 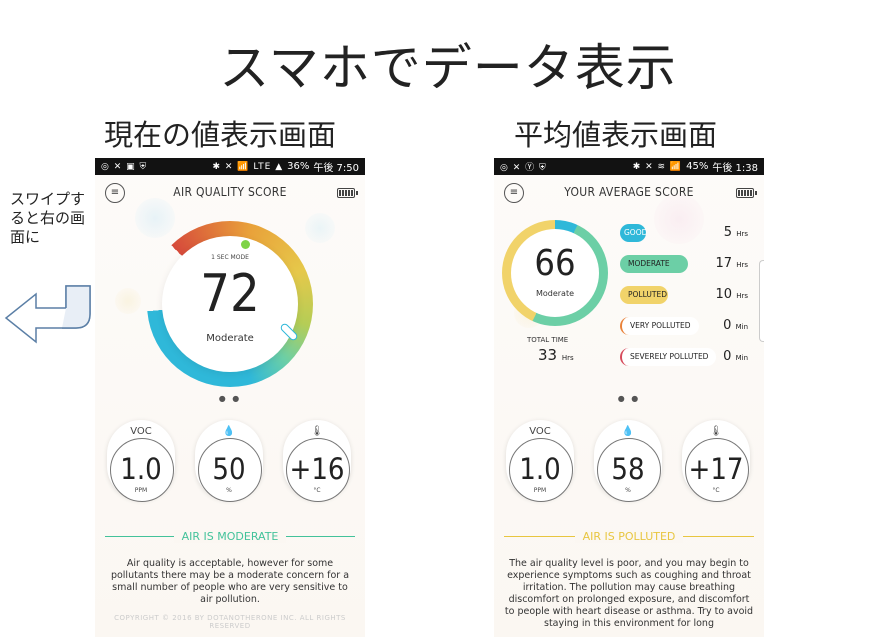 What do you see at coordinates (336, 168) in the screenshot?
I see `clock: 午後 7:50` at bounding box center [336, 168].